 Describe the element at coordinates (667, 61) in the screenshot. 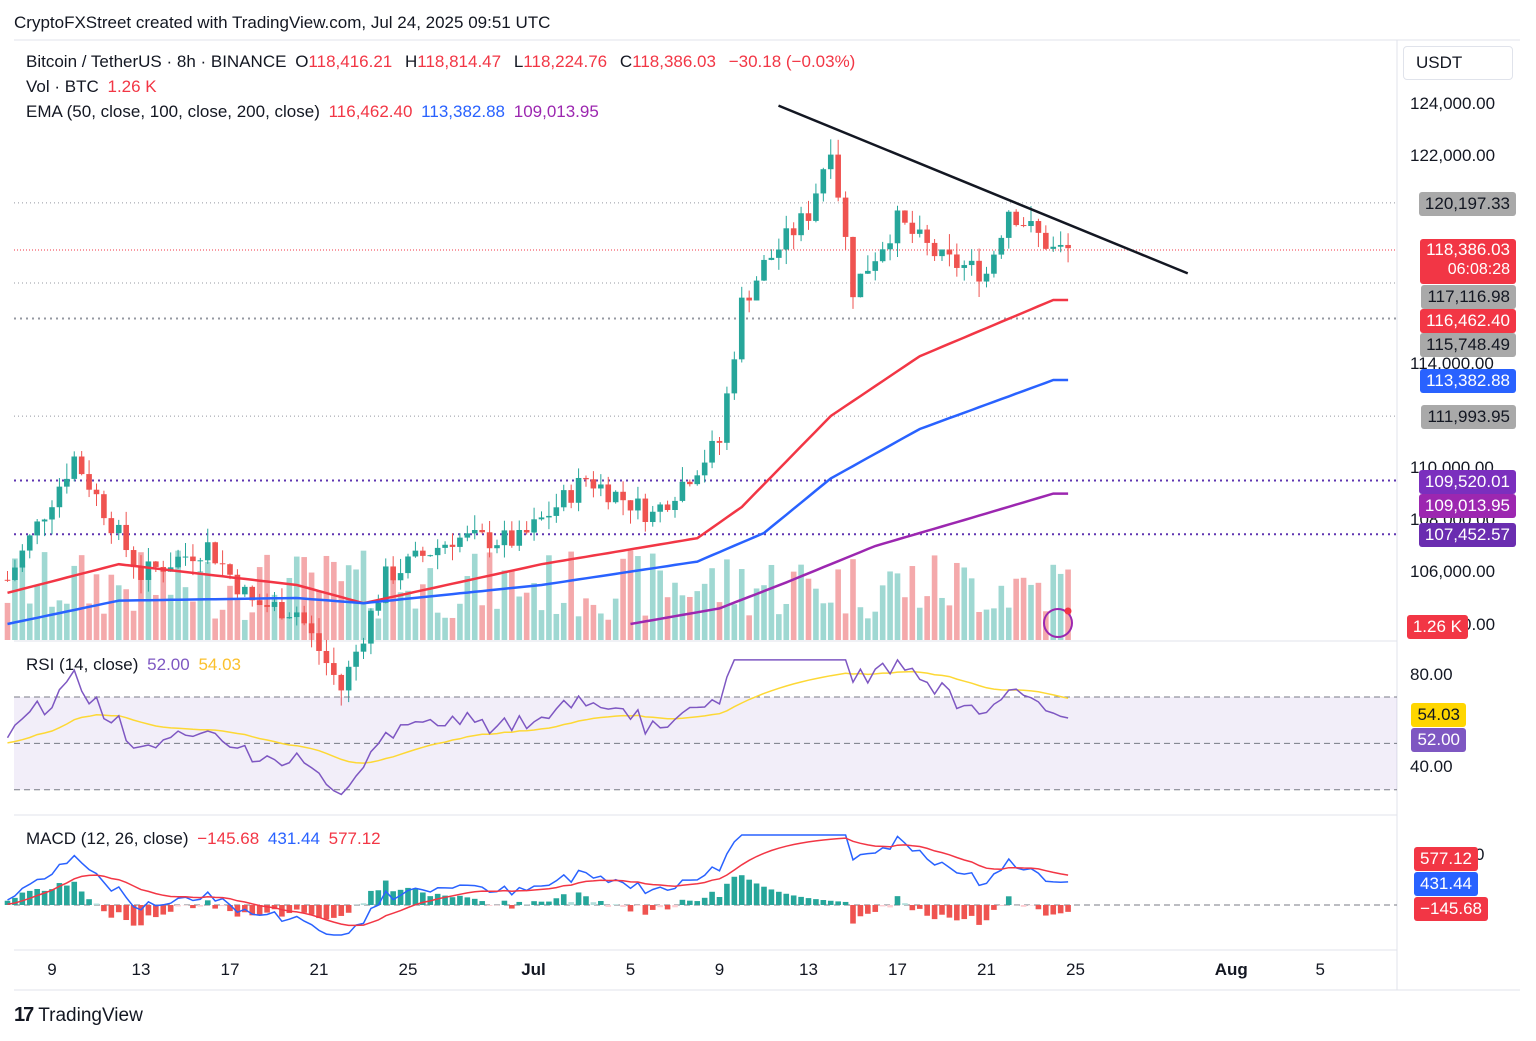

I see `ohlc-close: C118,386.03` at that location.